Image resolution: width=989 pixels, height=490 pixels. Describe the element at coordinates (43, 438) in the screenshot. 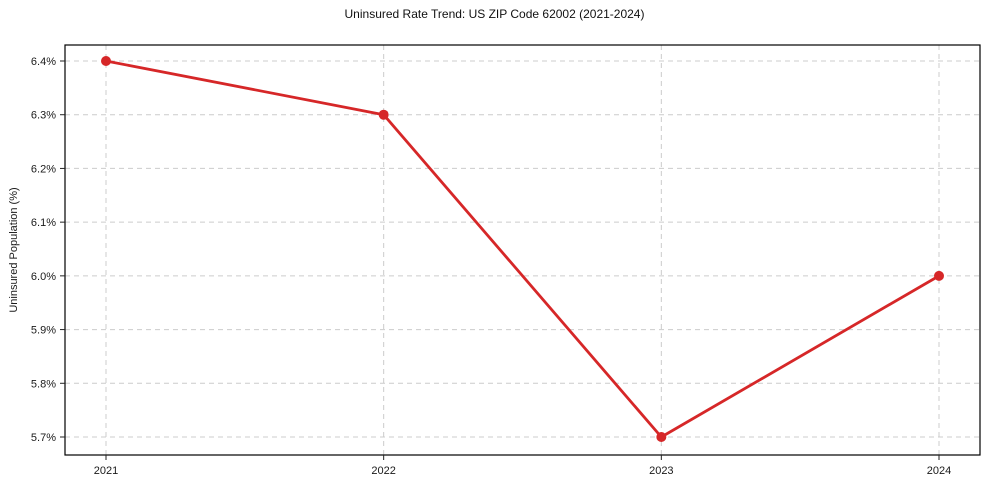

I see `y-tick-label: 5.7%` at that location.